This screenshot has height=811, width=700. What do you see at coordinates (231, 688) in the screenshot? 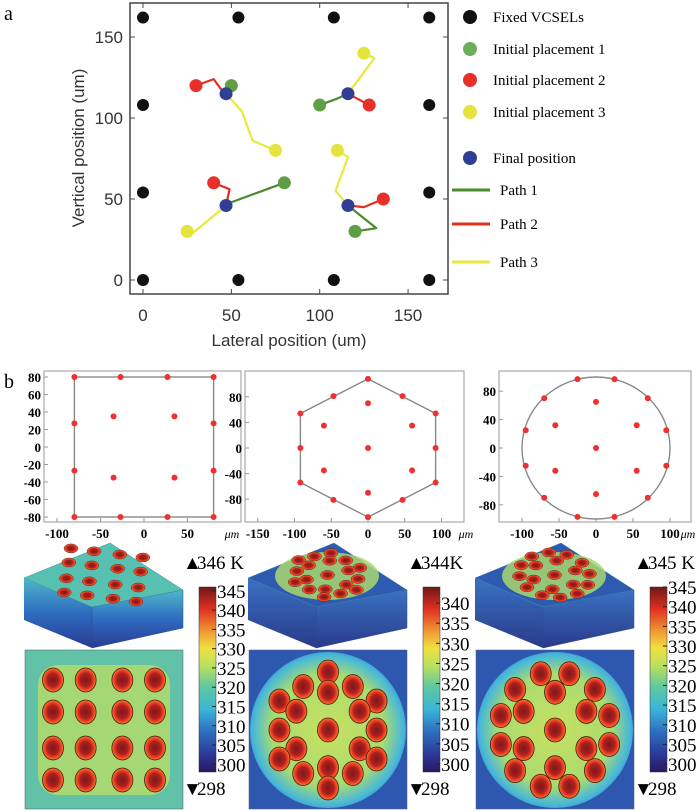
I see `colorbar-tick-label: 320` at bounding box center [231, 688].